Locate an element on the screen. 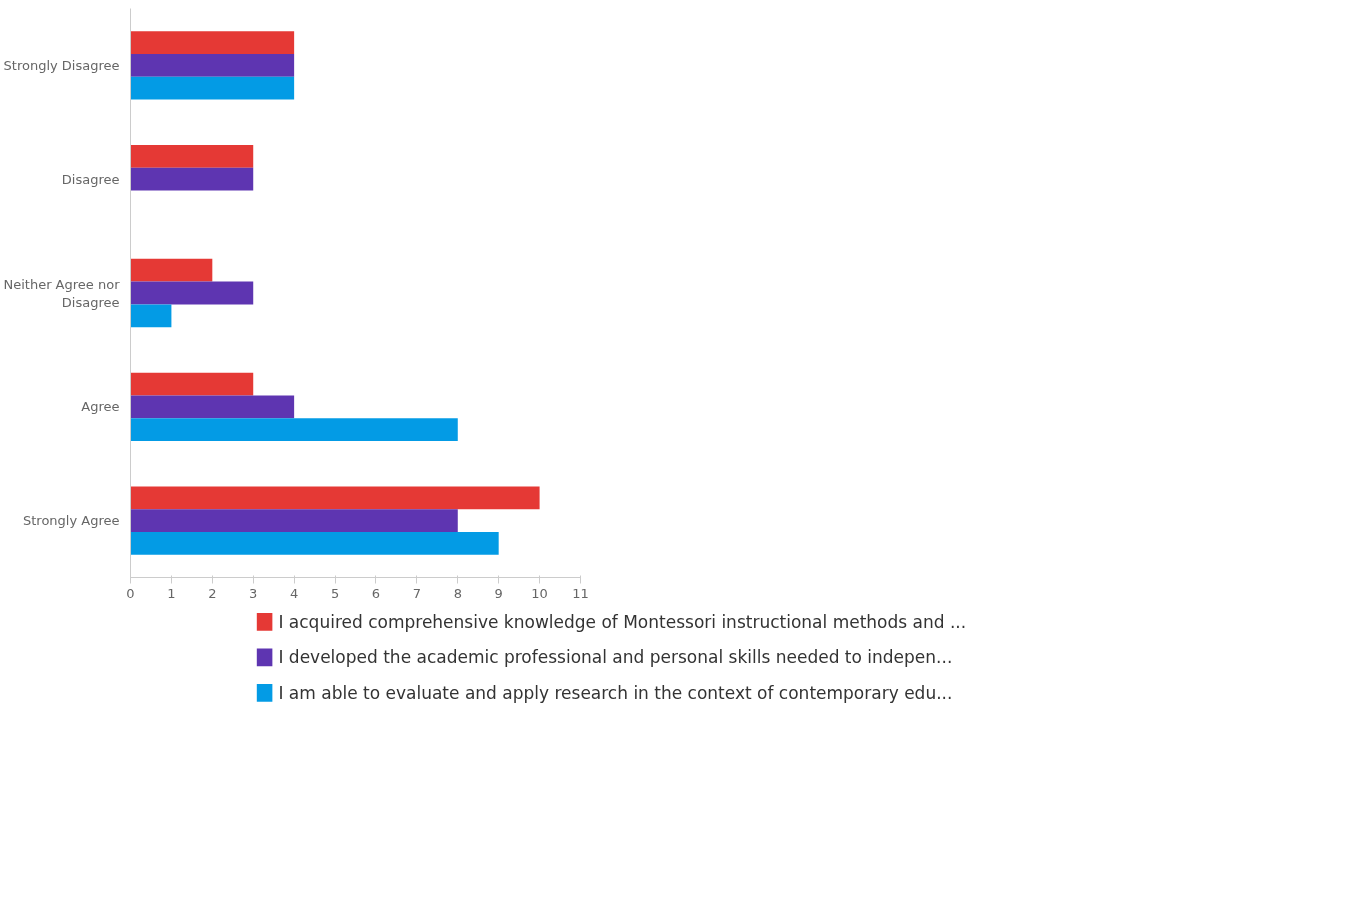  x-tick-label: 1 is located at coordinates (171, 593).